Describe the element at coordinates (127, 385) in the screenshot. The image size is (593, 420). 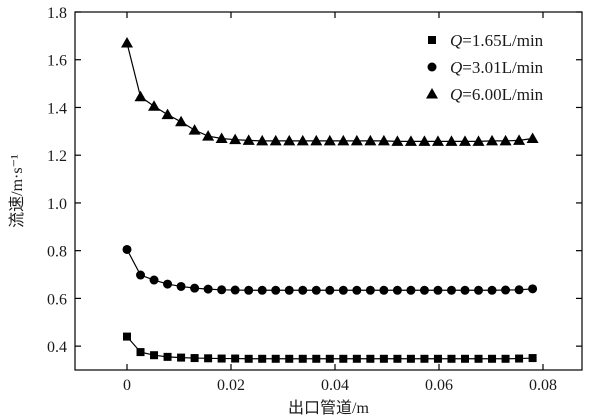
I see `x-tick-label: 0` at that location.